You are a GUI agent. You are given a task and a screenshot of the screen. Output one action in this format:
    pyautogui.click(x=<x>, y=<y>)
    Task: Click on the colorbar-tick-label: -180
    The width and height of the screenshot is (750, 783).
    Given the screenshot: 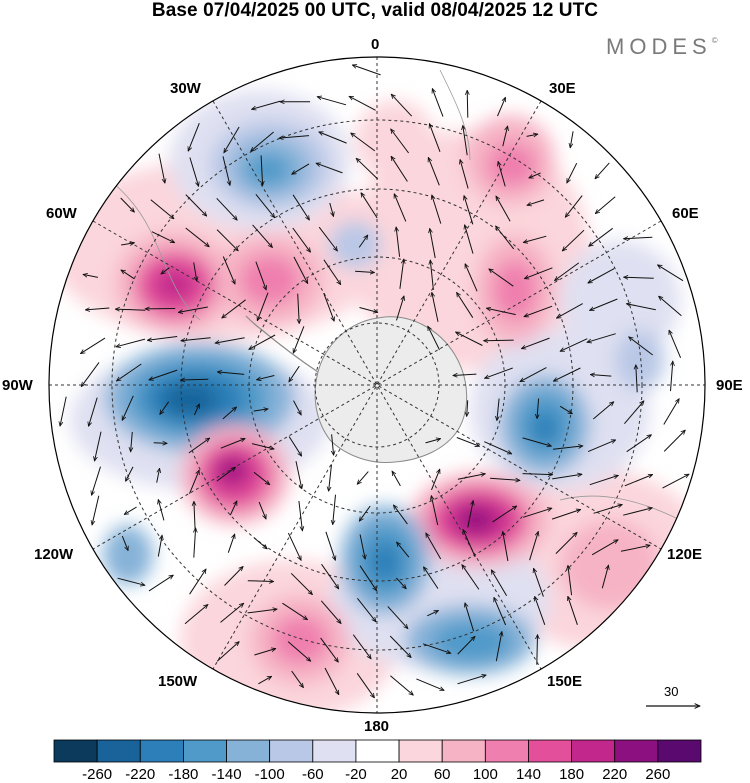 What is the action you would take?
    pyautogui.click(x=183, y=774)
    